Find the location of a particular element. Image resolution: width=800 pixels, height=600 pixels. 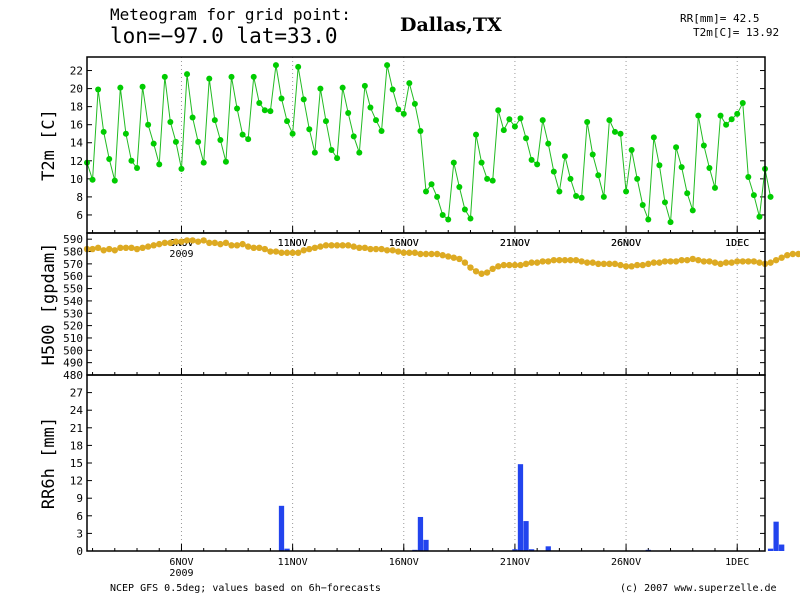

y-tick-label: 6 is located at coordinates (79, 516).